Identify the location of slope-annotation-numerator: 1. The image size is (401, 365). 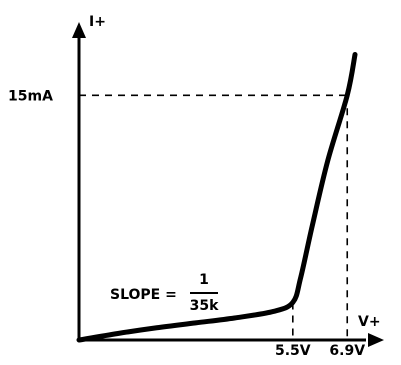
(204, 280).